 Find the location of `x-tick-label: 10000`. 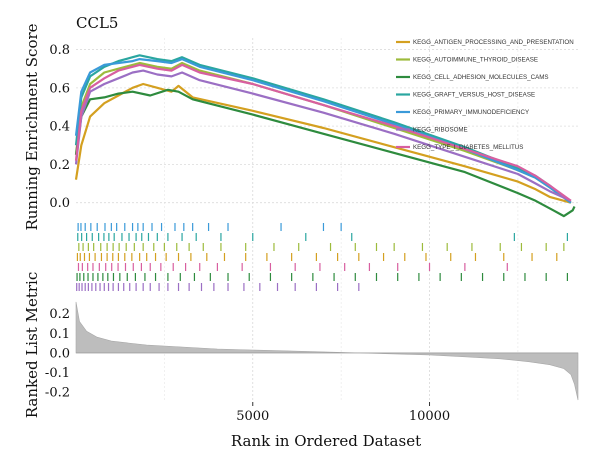

x-tick-label: 10000 is located at coordinates (429, 416).